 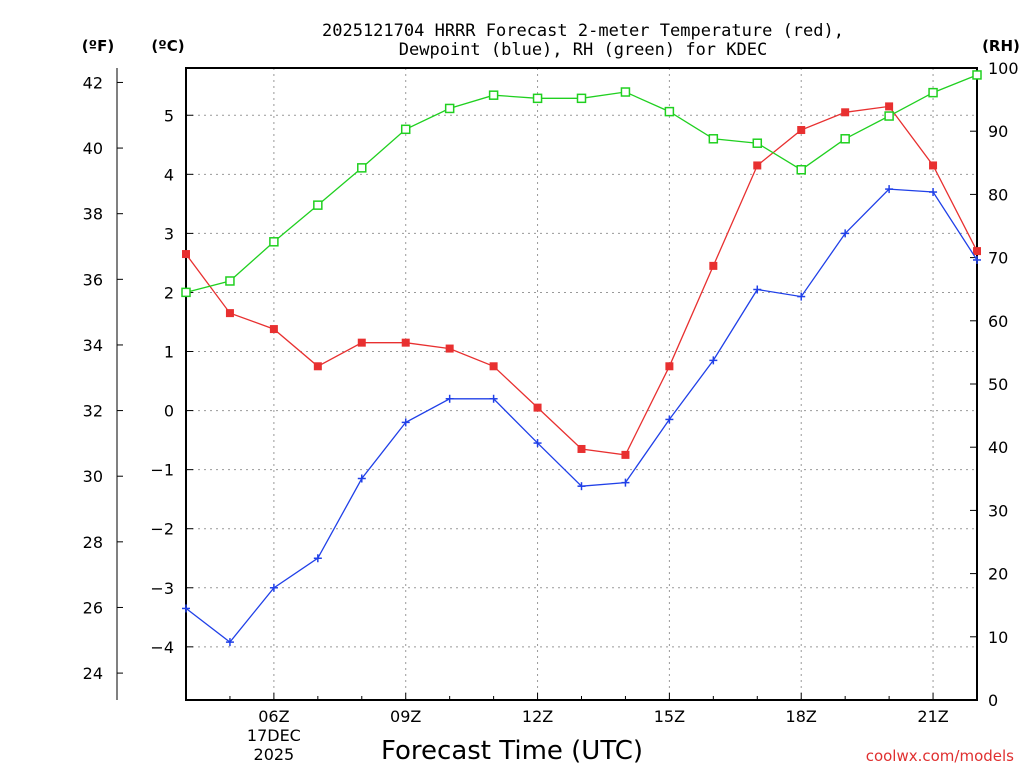 What do you see at coordinates (274, 735) in the screenshot?
I see `x-tick-sublabel: 17DEC` at bounding box center [274, 735].